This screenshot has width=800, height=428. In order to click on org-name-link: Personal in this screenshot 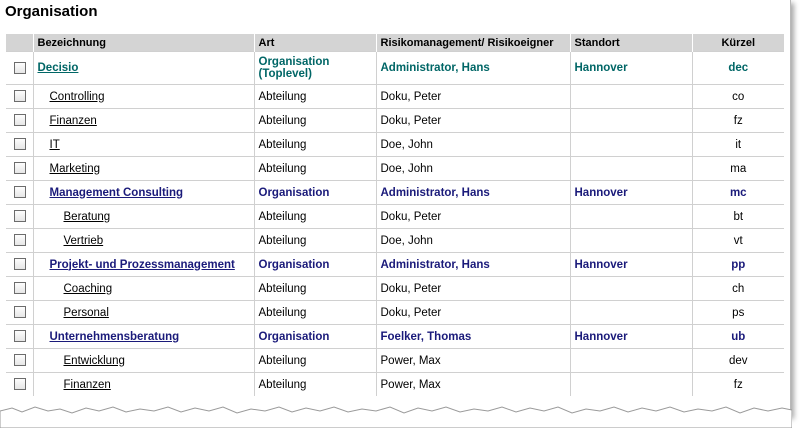, I will do `click(86, 312)`.